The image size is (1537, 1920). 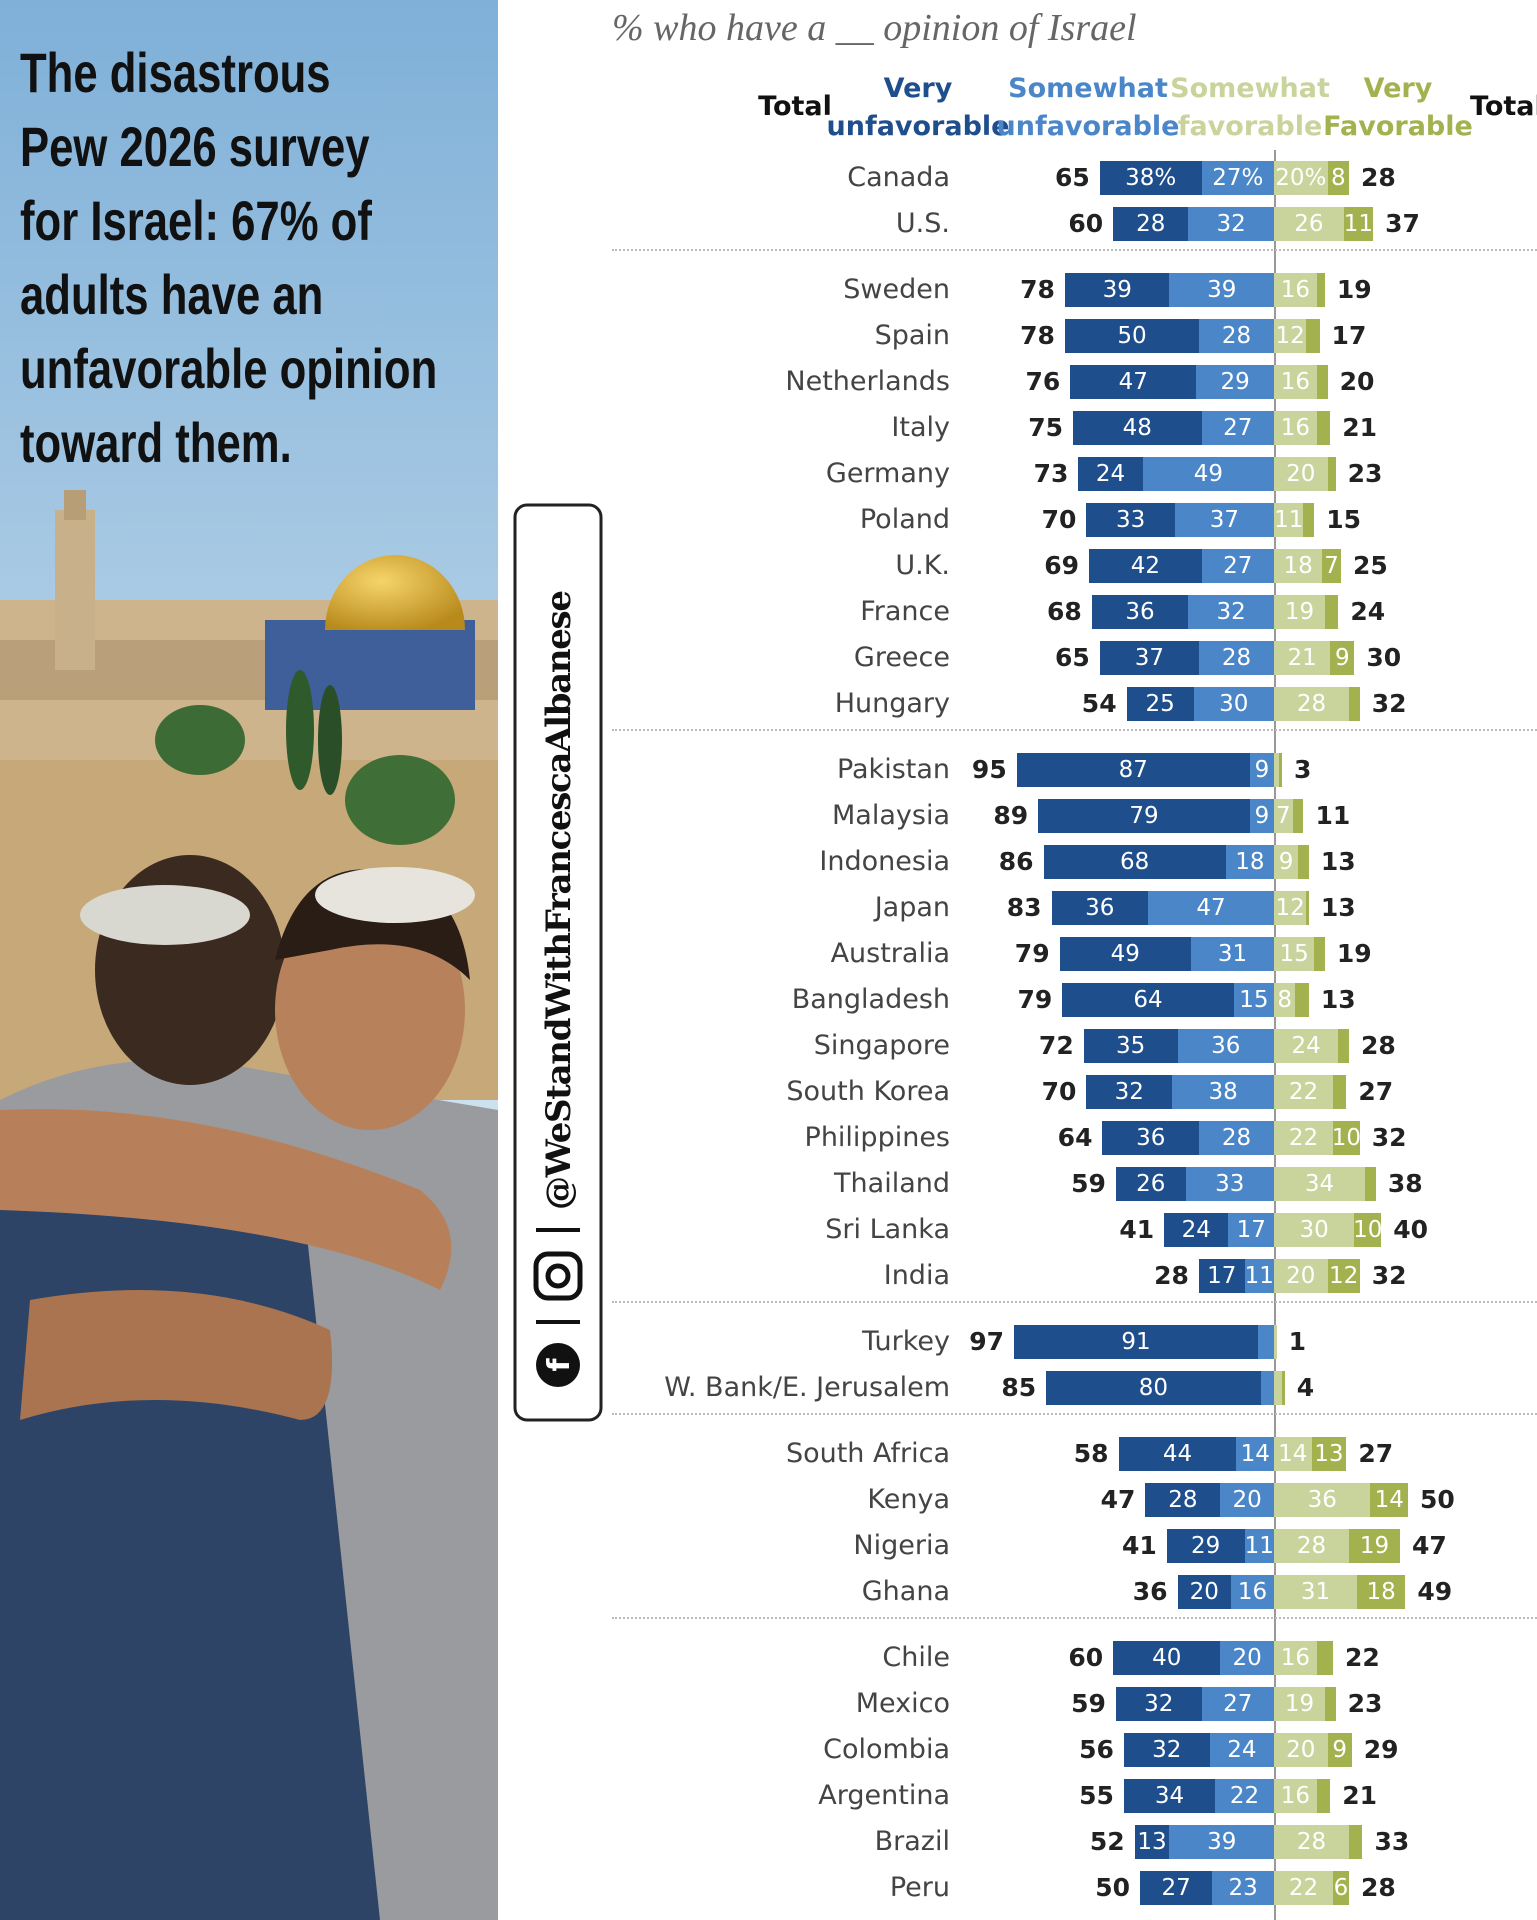 What do you see at coordinates (1303, 1888) in the screenshot?
I see `segment-label: 22` at bounding box center [1303, 1888].